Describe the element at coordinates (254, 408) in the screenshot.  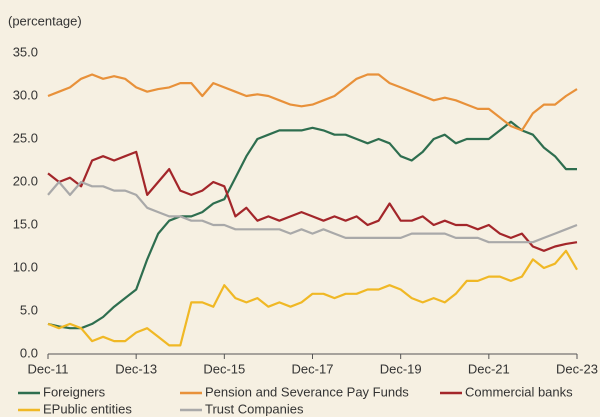
I see `legend-label: Trust Companies` at that location.